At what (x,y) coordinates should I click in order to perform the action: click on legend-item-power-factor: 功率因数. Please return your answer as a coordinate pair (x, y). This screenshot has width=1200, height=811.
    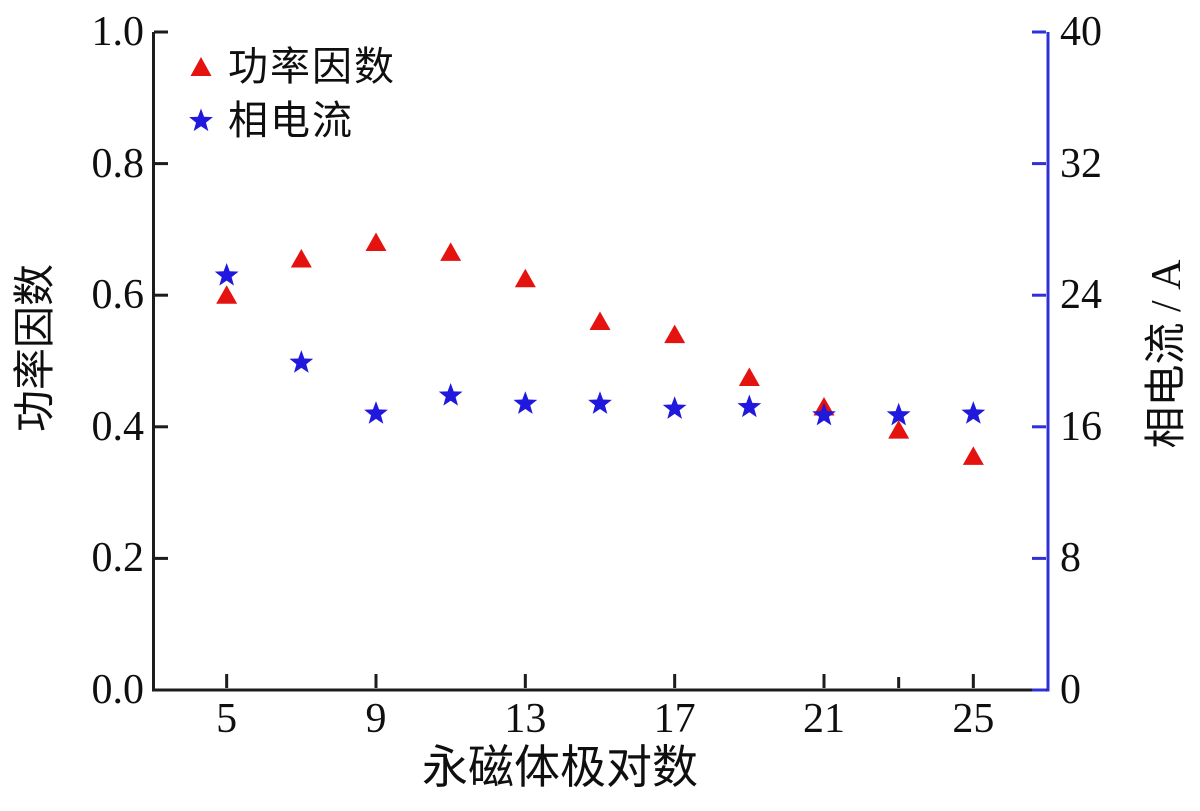
    Looking at the image, I should click on (291, 67).